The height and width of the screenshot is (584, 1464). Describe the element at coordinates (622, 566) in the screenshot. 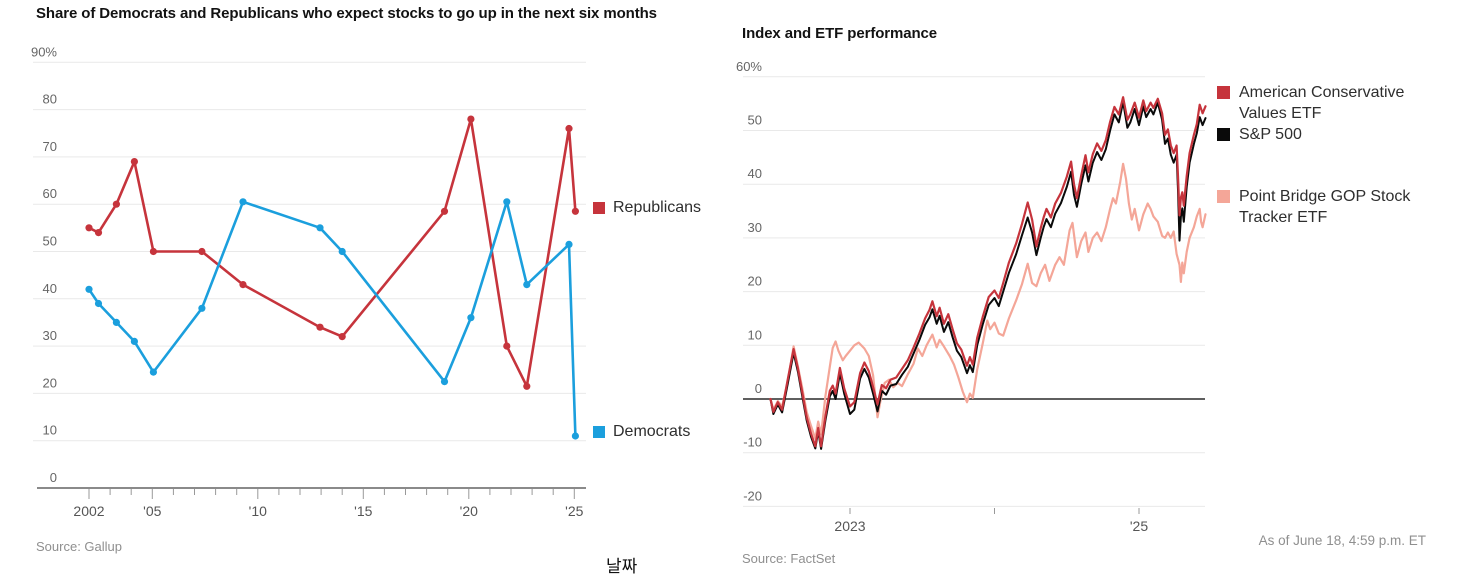

I see `x-axis-label-korean: 날짜` at that location.